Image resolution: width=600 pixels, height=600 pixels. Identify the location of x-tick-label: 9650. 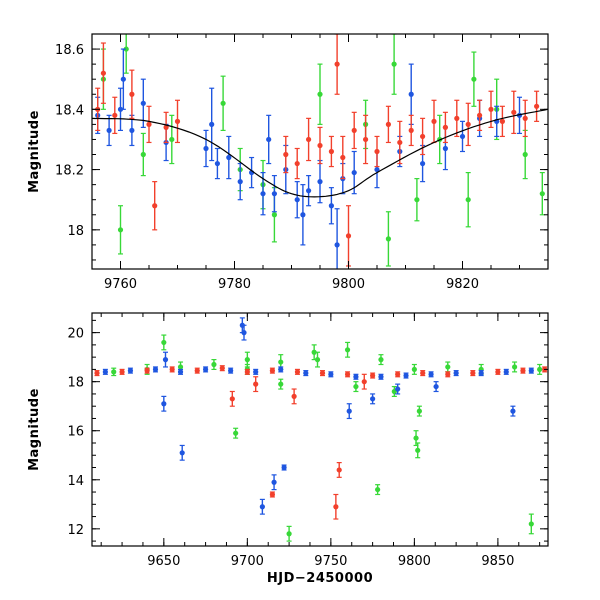
(163, 561).